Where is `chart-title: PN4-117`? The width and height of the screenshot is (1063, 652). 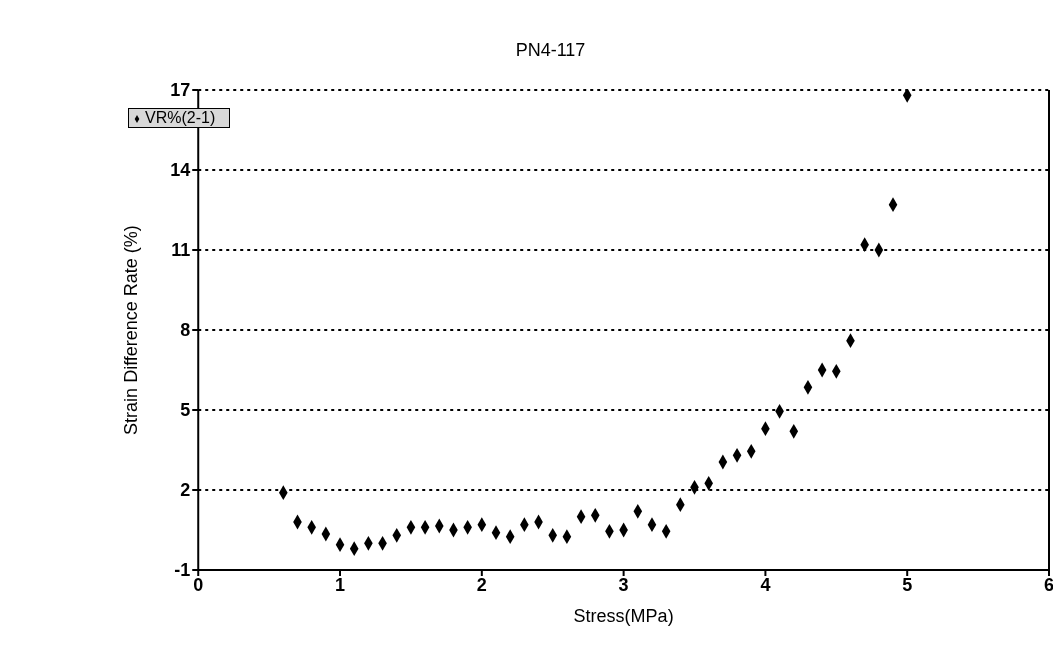
chart-title: PN4-117 is located at coordinates (550, 50).